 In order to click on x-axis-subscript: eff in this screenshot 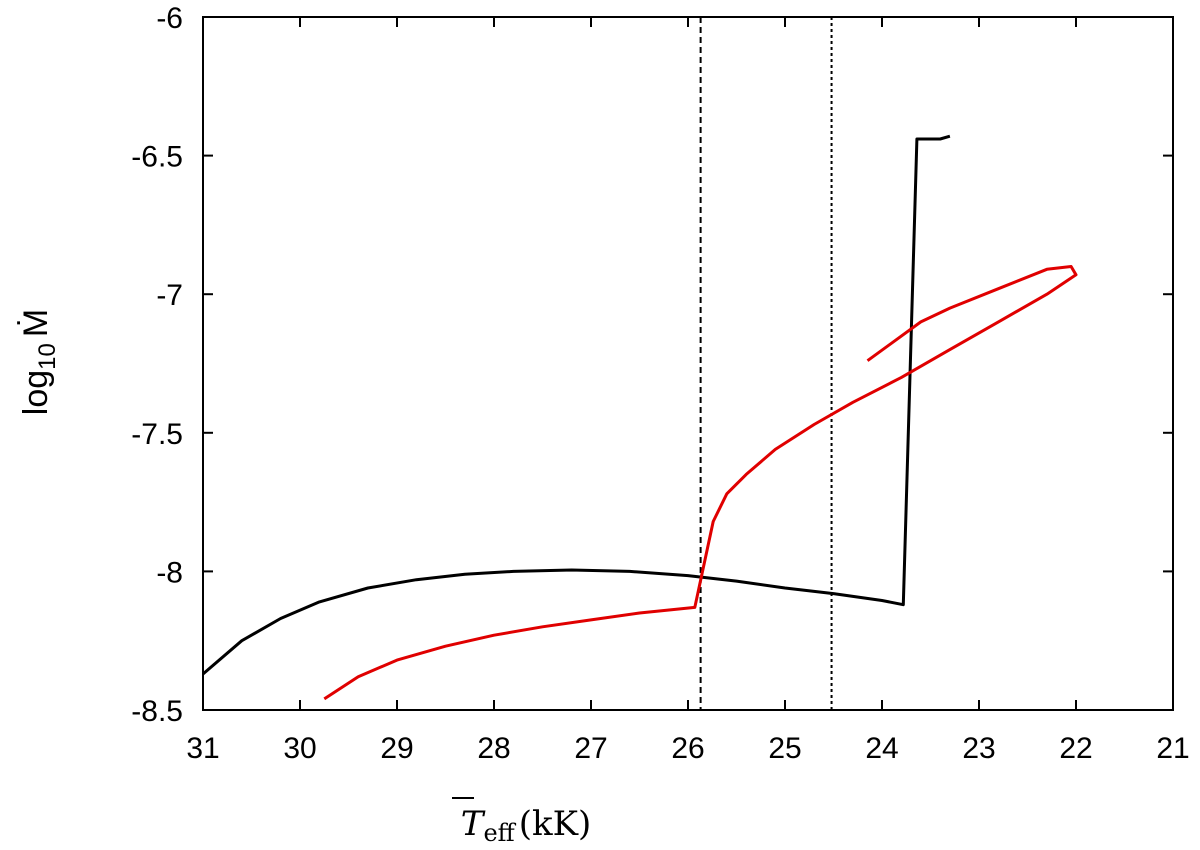, I will do `click(499, 833)`.